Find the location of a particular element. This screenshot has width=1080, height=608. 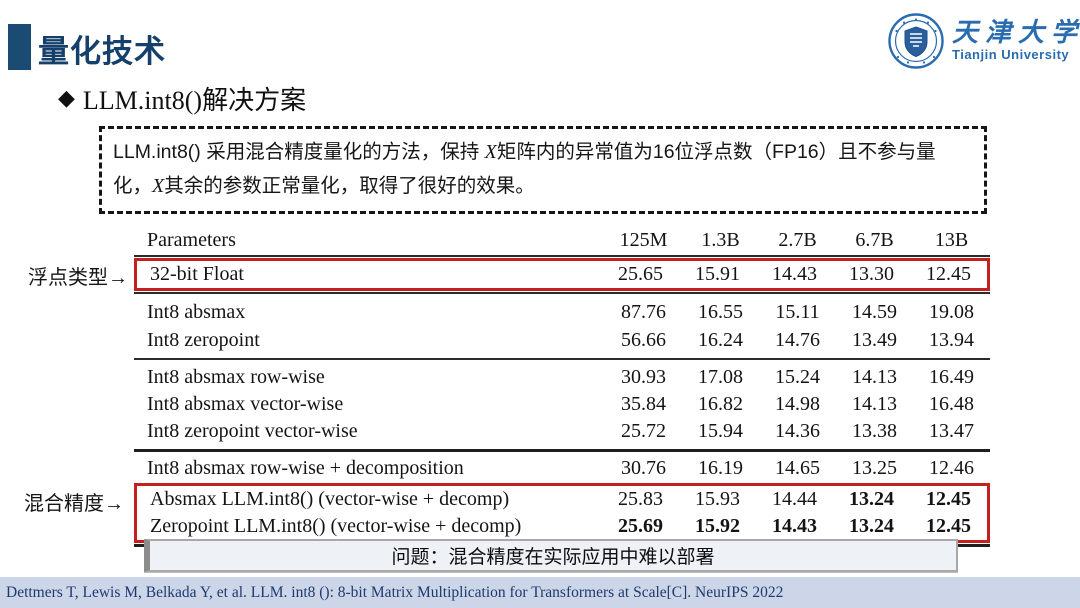

cell: 25.83 is located at coordinates (640, 499).